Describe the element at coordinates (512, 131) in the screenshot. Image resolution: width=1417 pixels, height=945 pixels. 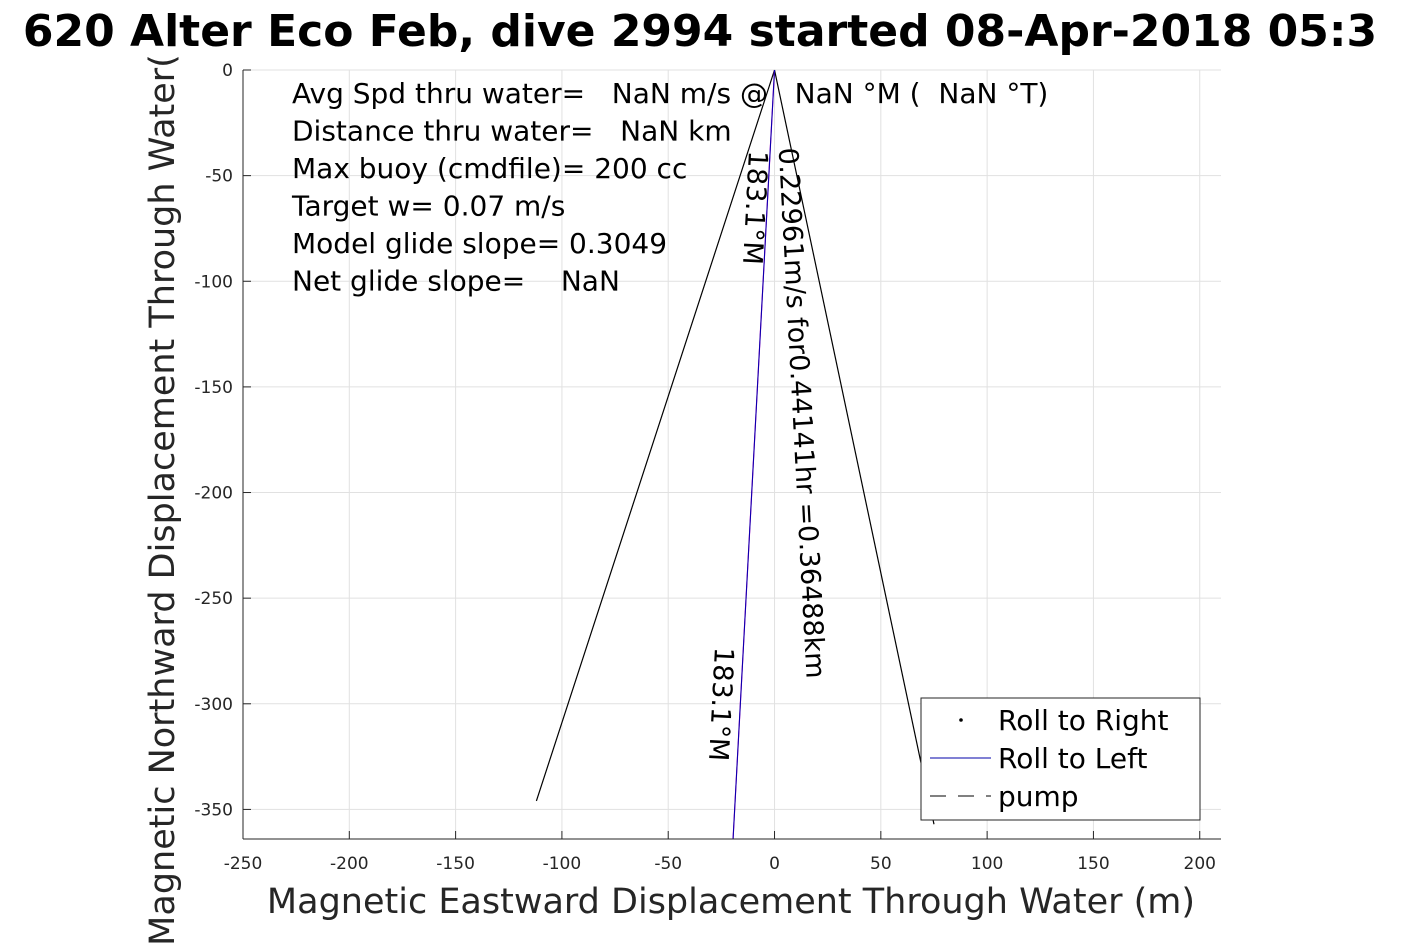
I see `info-line: Distance thru water= NaN km` at that location.